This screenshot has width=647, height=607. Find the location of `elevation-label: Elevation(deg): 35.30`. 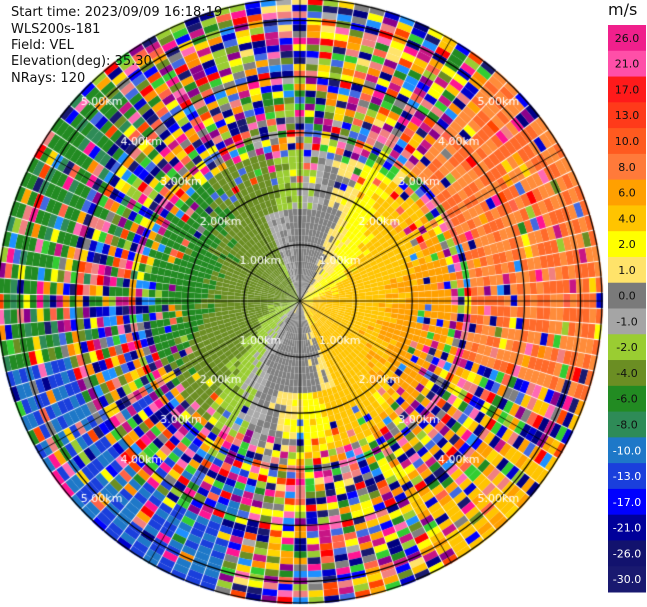

elevation-label: Elevation(deg): 35.30 is located at coordinates (81, 61).